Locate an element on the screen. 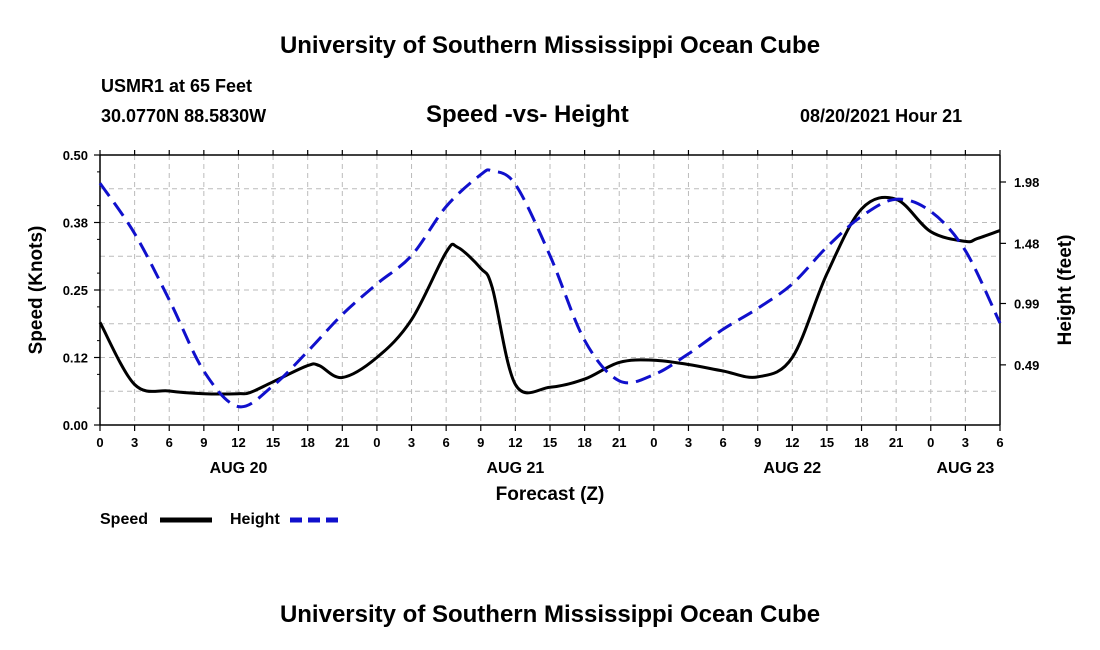 This screenshot has width=1100, height=650. y-right-tick-label: 1.98 is located at coordinates (1026, 182).